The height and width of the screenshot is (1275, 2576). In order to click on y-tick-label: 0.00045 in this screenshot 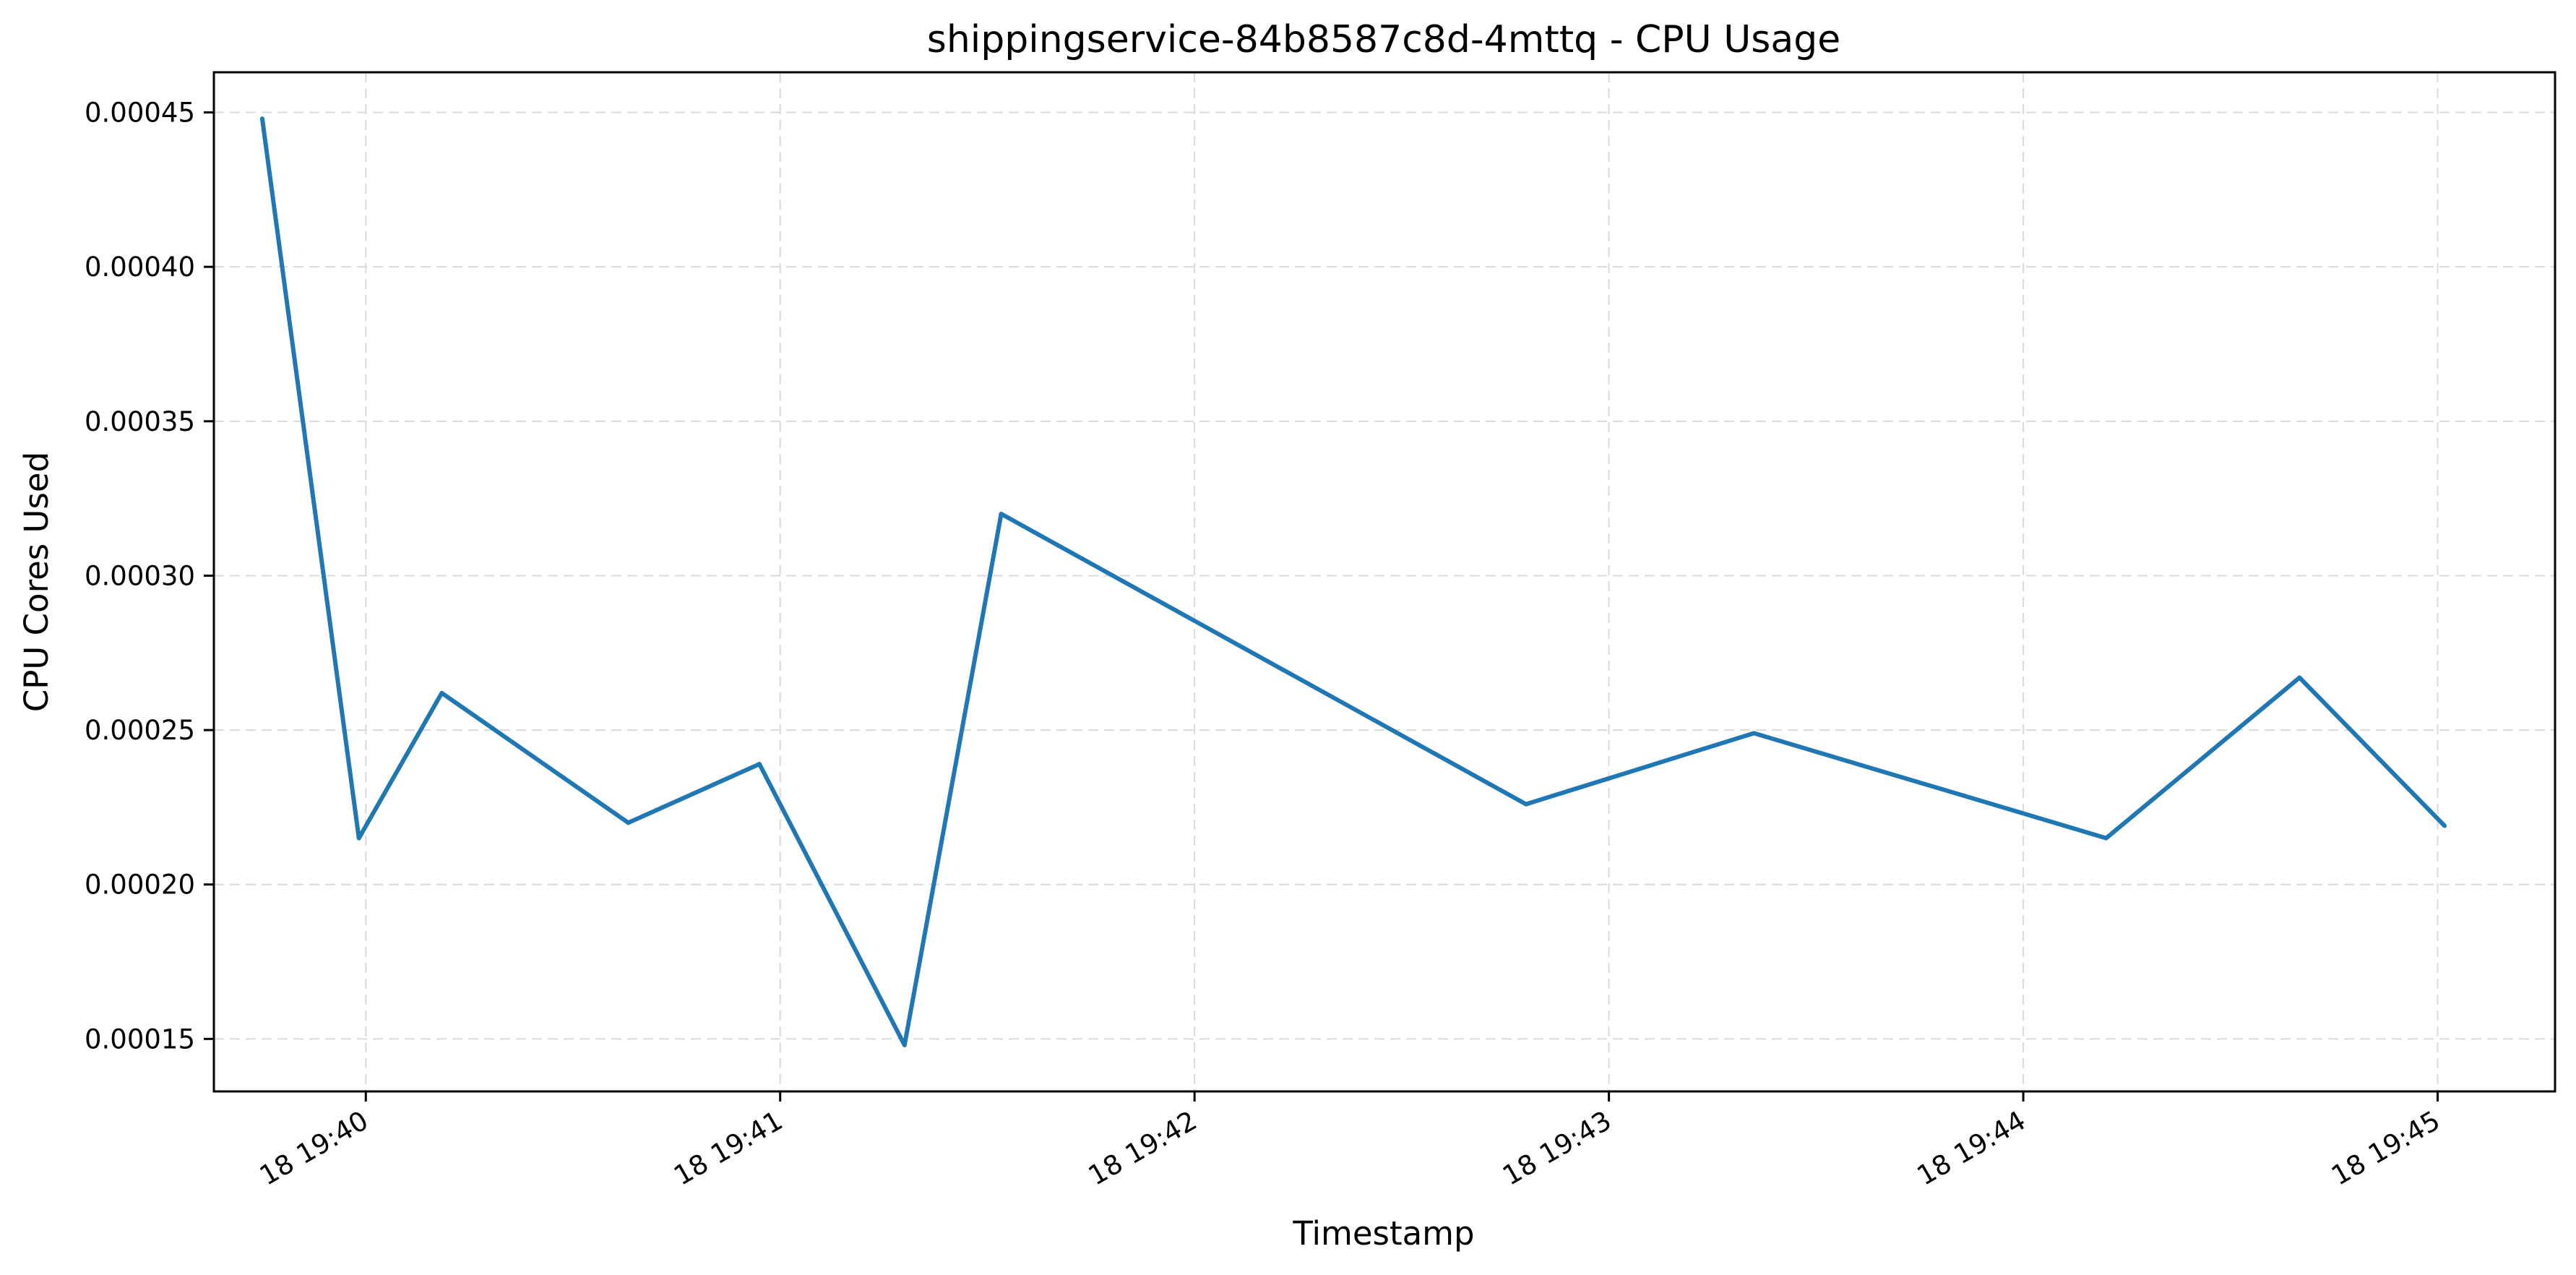, I will do `click(140, 113)`.